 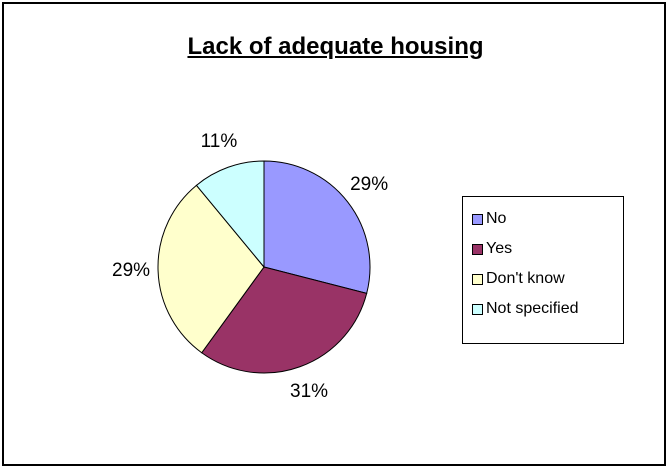 I want to click on legend-label-no: No, so click(x=496, y=218).